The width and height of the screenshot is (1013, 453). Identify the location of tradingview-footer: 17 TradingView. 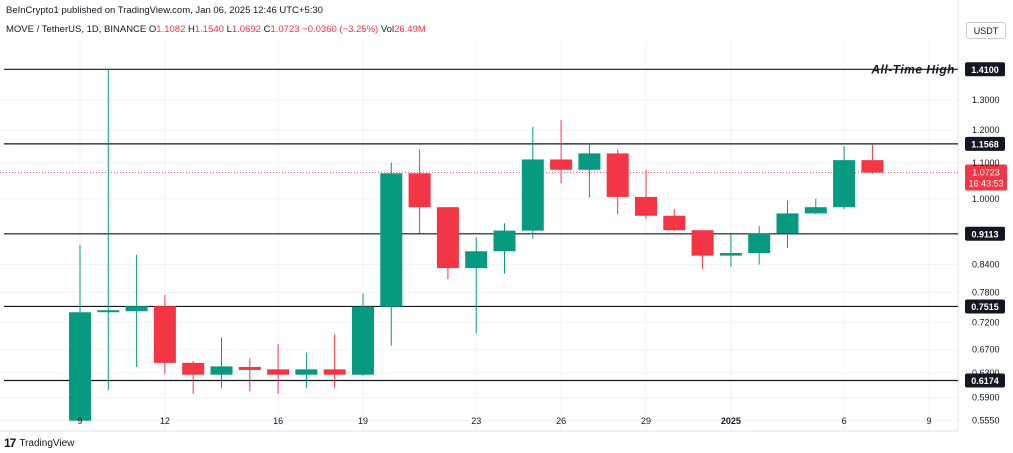
(39, 443).